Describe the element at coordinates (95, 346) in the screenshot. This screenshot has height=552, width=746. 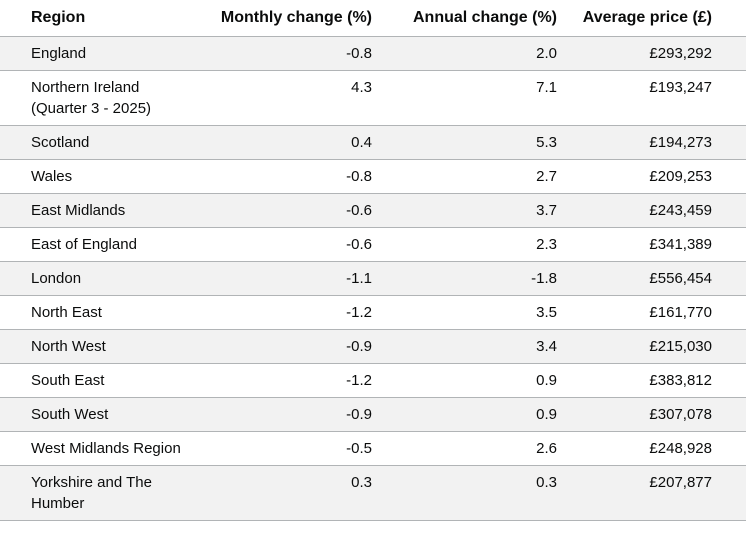
I see `region-cell: North West` at that location.